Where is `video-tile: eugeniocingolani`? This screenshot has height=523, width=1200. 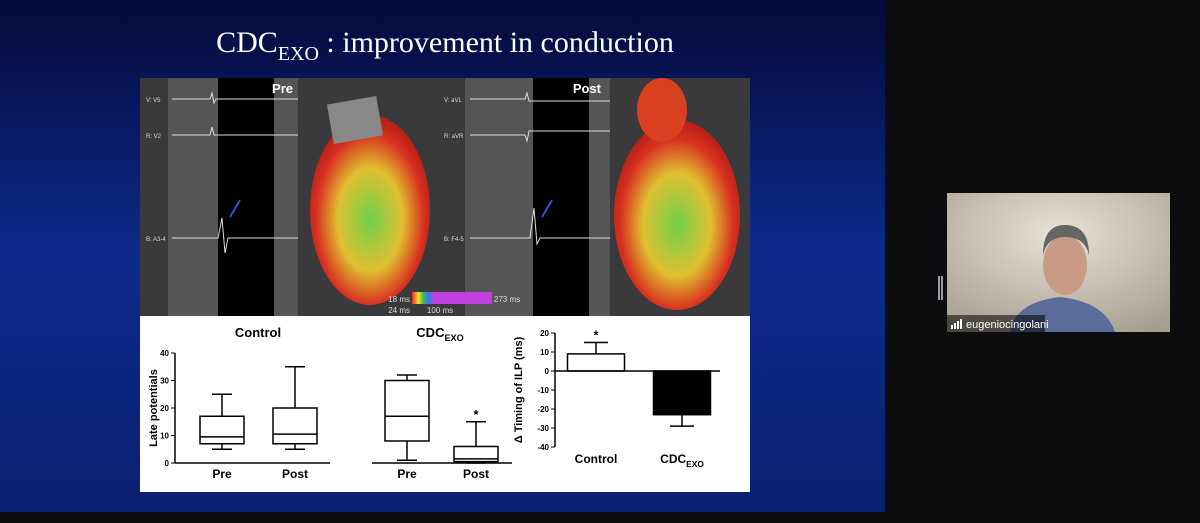 video-tile: eugeniocingolani is located at coordinates (1058, 262).